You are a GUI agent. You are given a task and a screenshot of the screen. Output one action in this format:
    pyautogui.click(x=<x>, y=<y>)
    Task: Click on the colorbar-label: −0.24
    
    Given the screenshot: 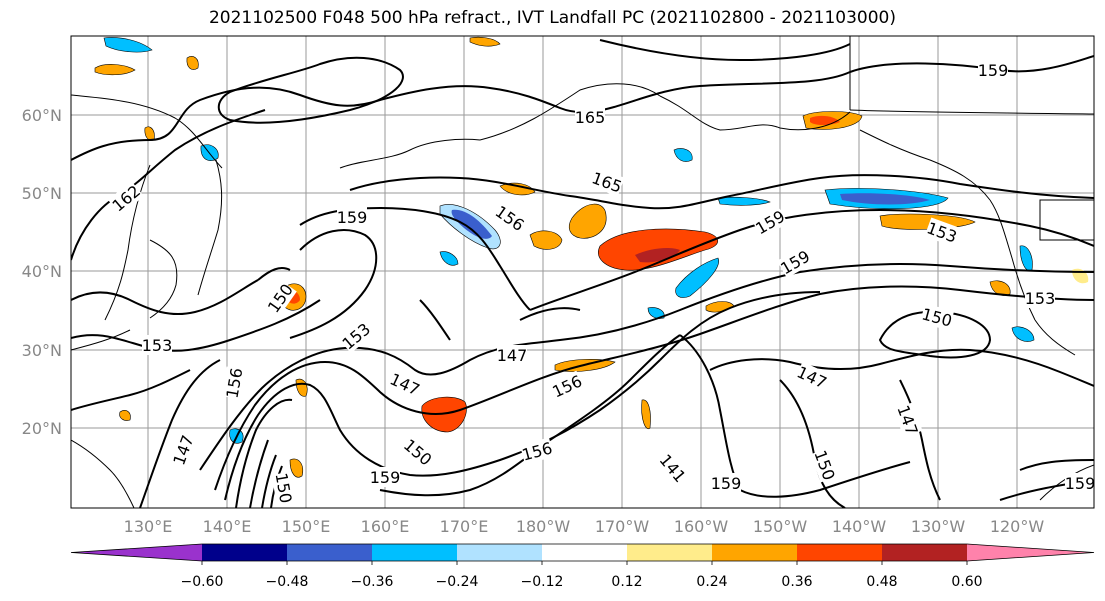 What is the action you would take?
    pyautogui.click(x=457, y=582)
    